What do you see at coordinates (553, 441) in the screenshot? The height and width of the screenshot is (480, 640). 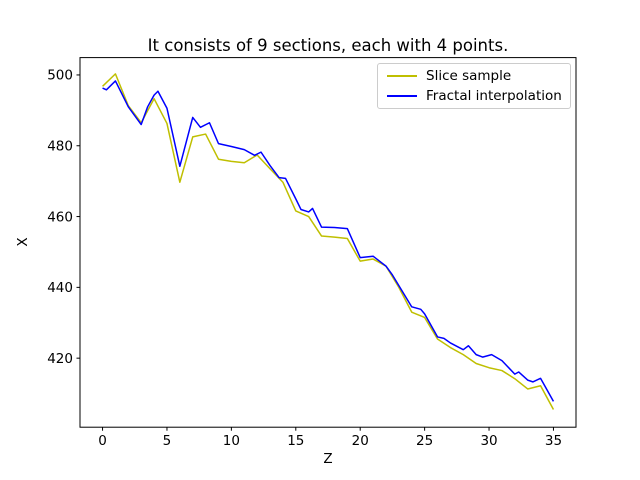 I see `x-tick-label: 35` at bounding box center [553, 441].